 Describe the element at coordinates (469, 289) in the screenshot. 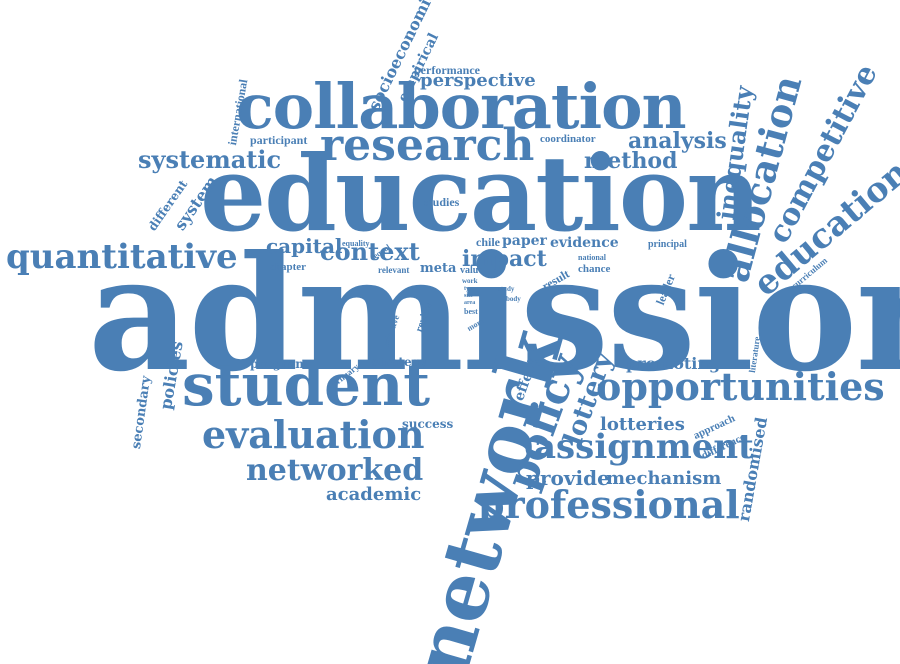

I see `word-type: type` at that location.